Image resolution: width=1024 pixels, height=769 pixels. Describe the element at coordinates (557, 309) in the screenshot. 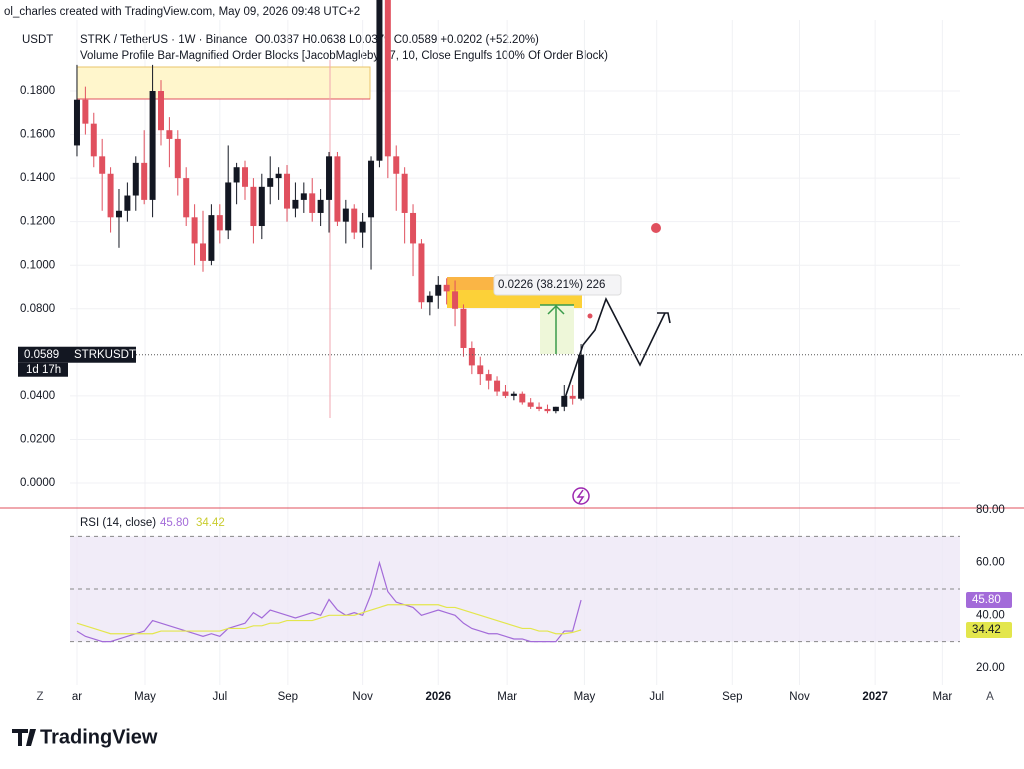

I see `measure-arrow` at that location.